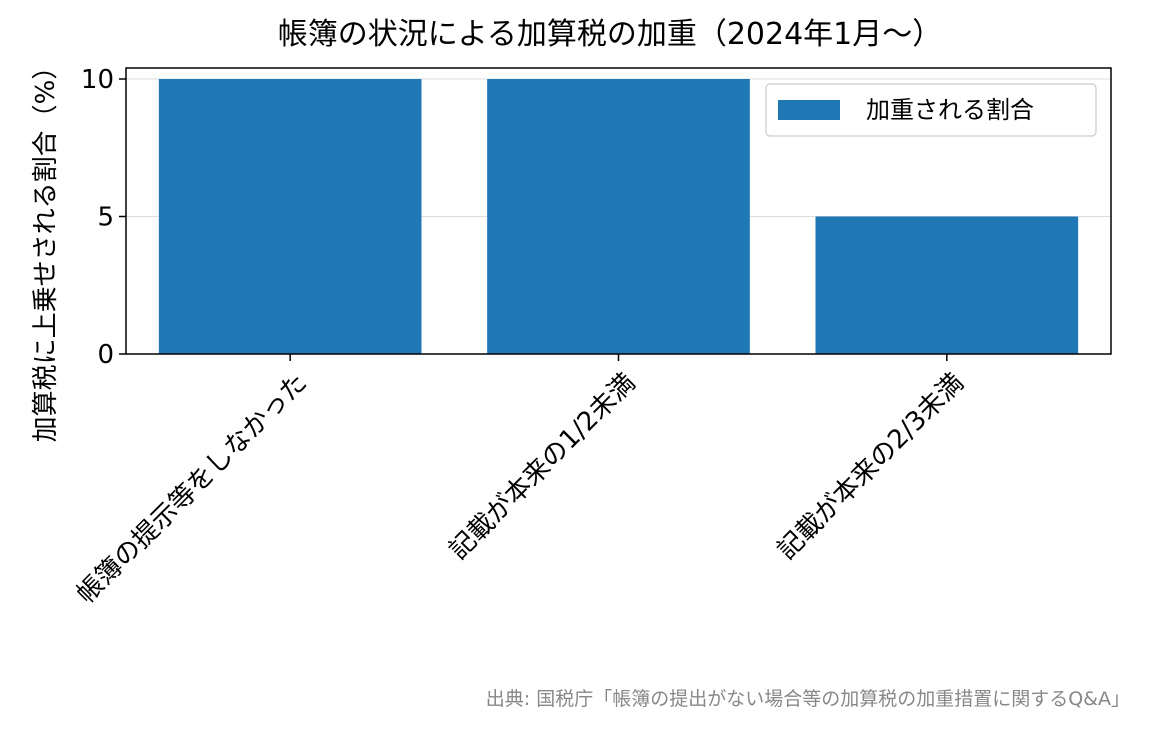  I want to click on source-note: 出典: 国税庁「帳簿の提出がない場合等の加算税の加重措置に関するQ&A」, so click(808, 699).